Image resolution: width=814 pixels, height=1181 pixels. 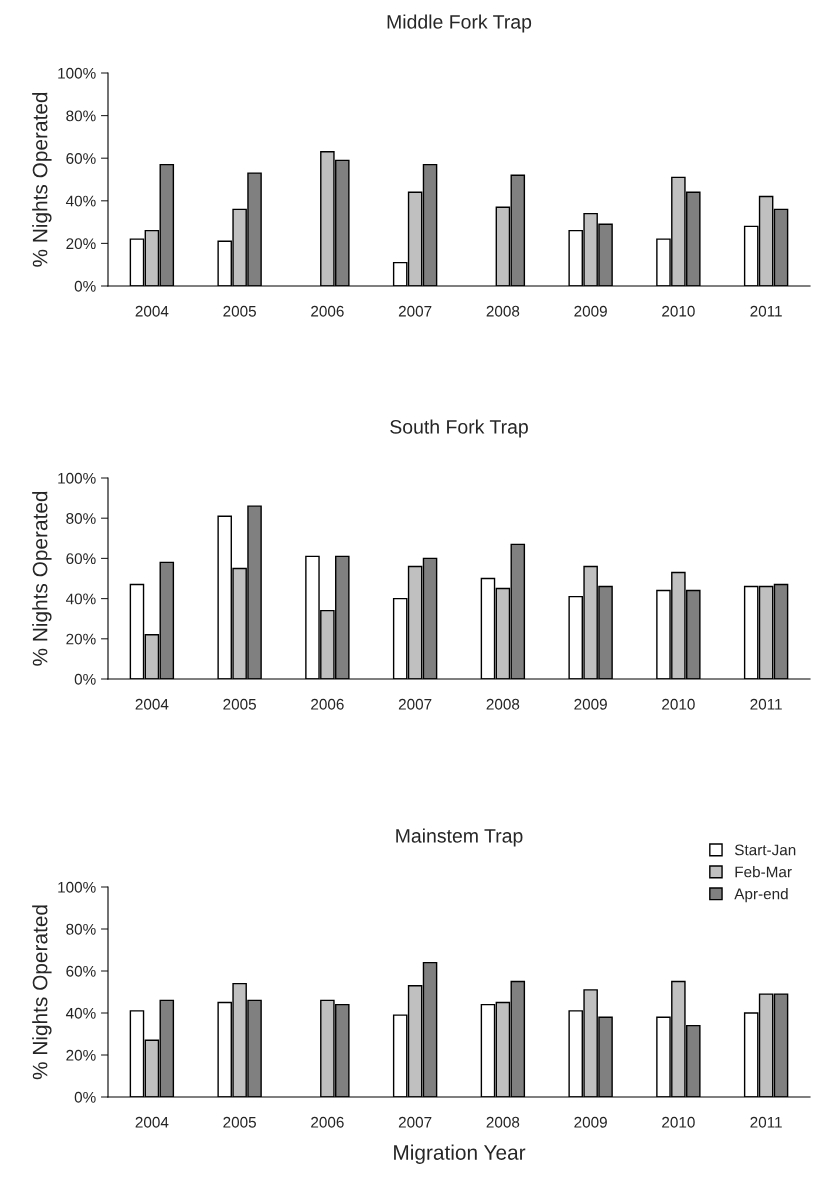 I want to click on chart-title: Mainstem Trap, so click(x=459, y=837).